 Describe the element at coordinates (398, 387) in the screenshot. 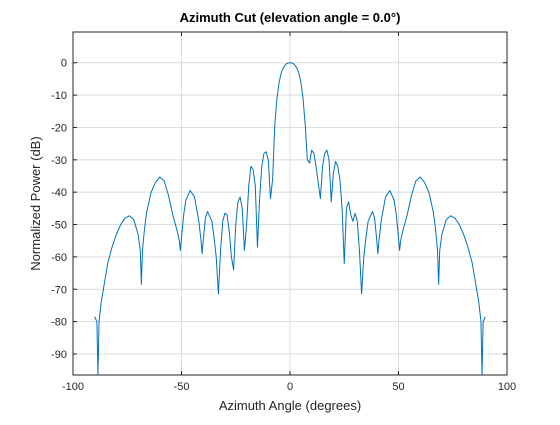

I see `x-tick-label: 50` at that location.